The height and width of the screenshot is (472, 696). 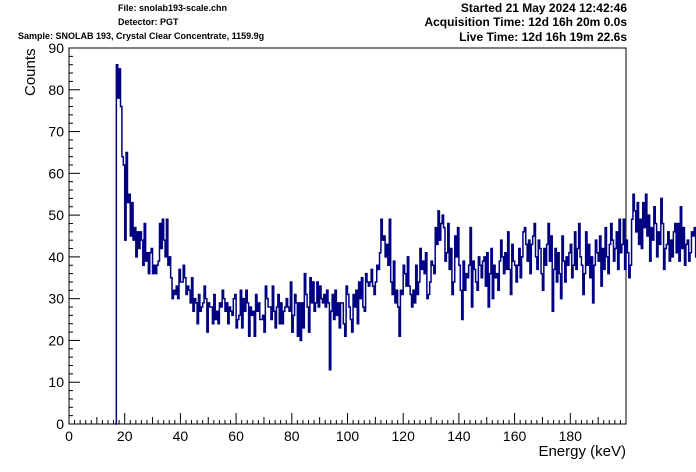 What do you see at coordinates (56, 257) in the screenshot?
I see `y-tick-label: 40` at bounding box center [56, 257].